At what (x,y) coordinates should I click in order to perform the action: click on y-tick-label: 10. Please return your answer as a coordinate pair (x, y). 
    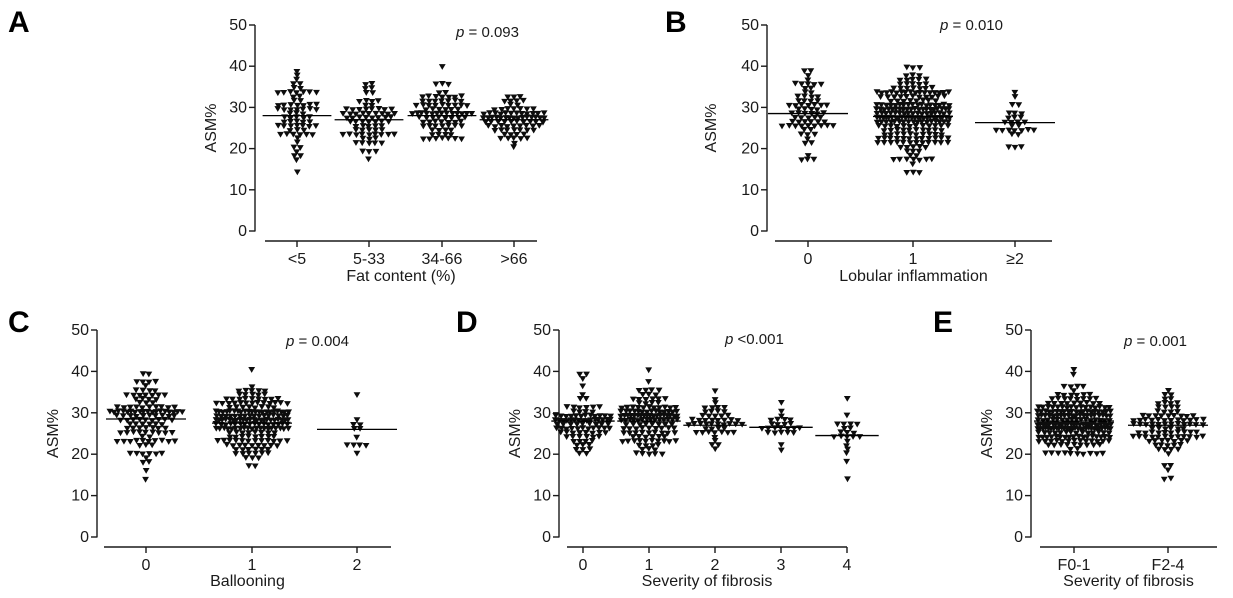
    Looking at the image, I should click on (750, 190).